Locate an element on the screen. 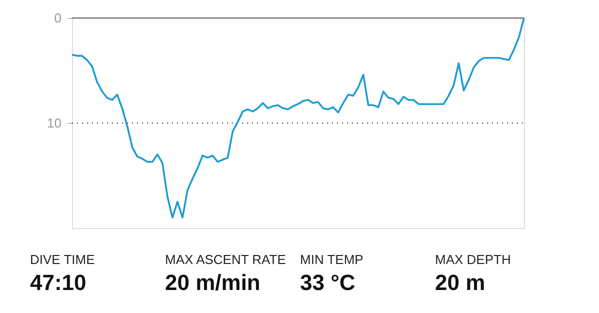 The height and width of the screenshot is (313, 599). text: MAX DEPTH is located at coordinates (473, 259).